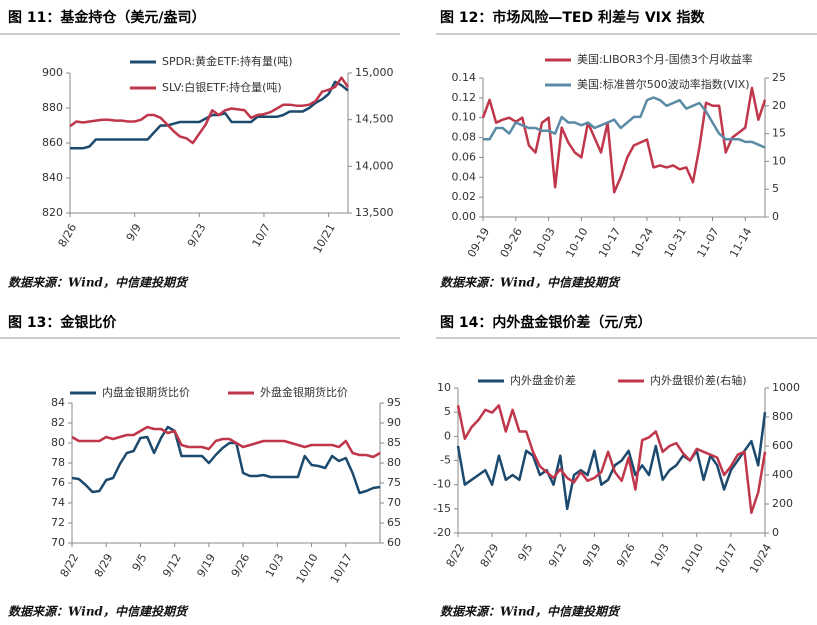  What do you see at coordinates (675, 243) in the screenshot?
I see `x-tick-label: 10-31` at bounding box center [675, 243].